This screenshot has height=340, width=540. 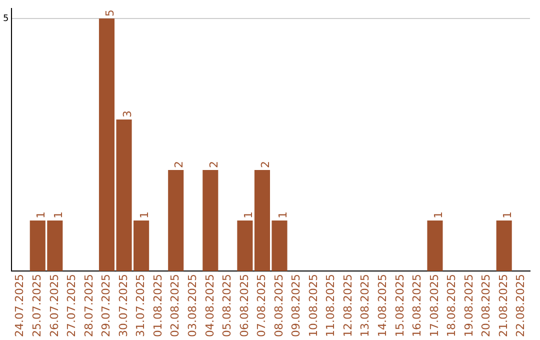 I want to click on x-tick-label: 30.07.2025, so click(x=123, y=306).